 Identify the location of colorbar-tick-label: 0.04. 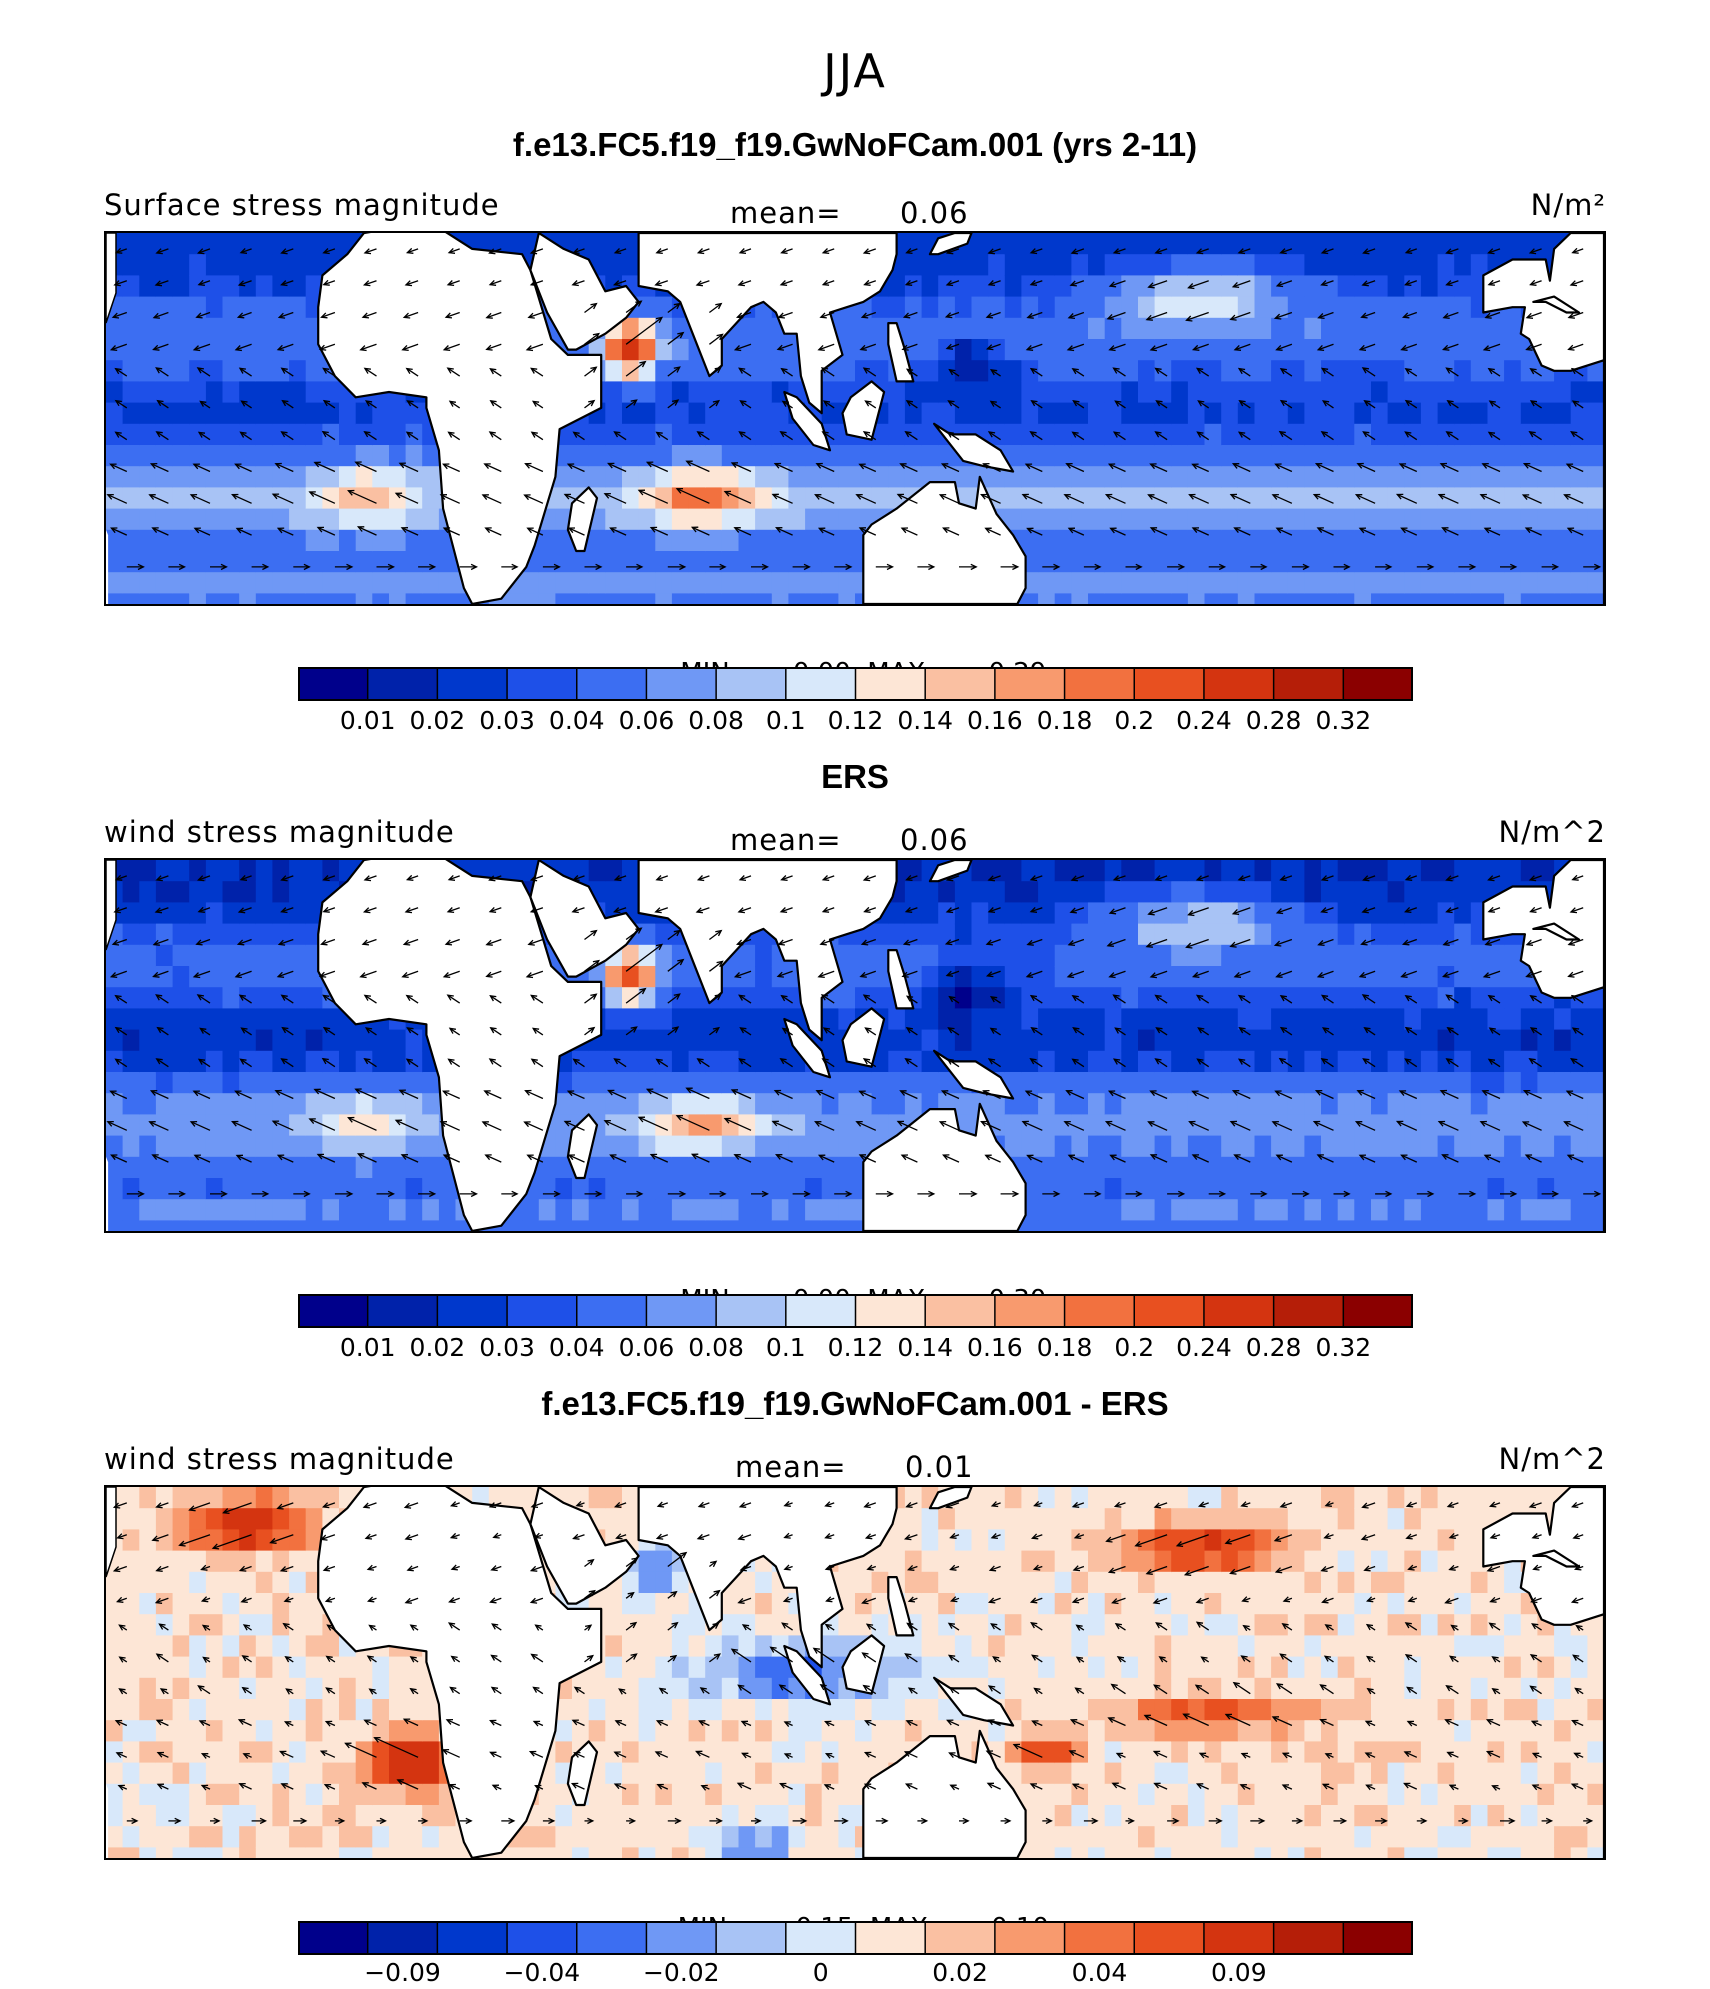
(576, 1347).